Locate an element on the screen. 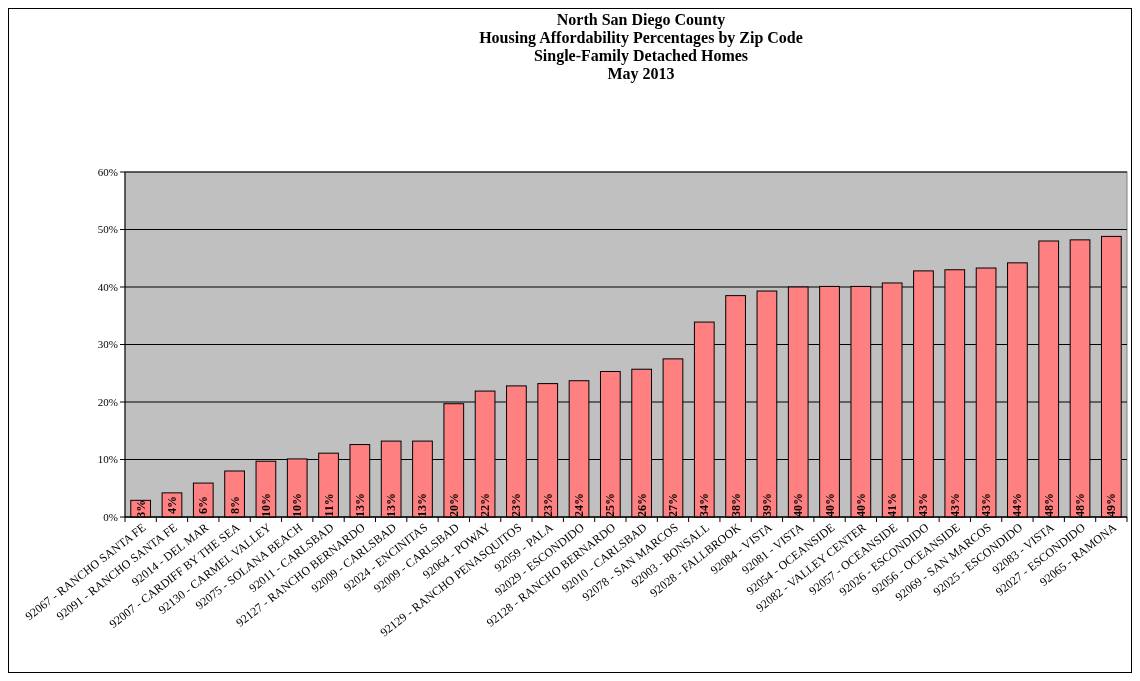 This screenshot has width=1140, height=681. chart-title: North San Diego County Housing Affordability Percentages by Zip Code Single-Family Detached Homes May 2013 is located at coordinates (641, 47).